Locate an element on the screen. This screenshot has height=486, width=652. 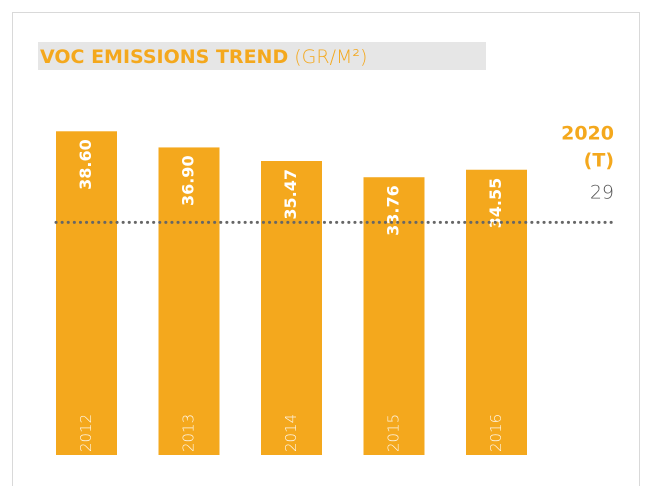
unit: (GR/M²) is located at coordinates (330, 57).